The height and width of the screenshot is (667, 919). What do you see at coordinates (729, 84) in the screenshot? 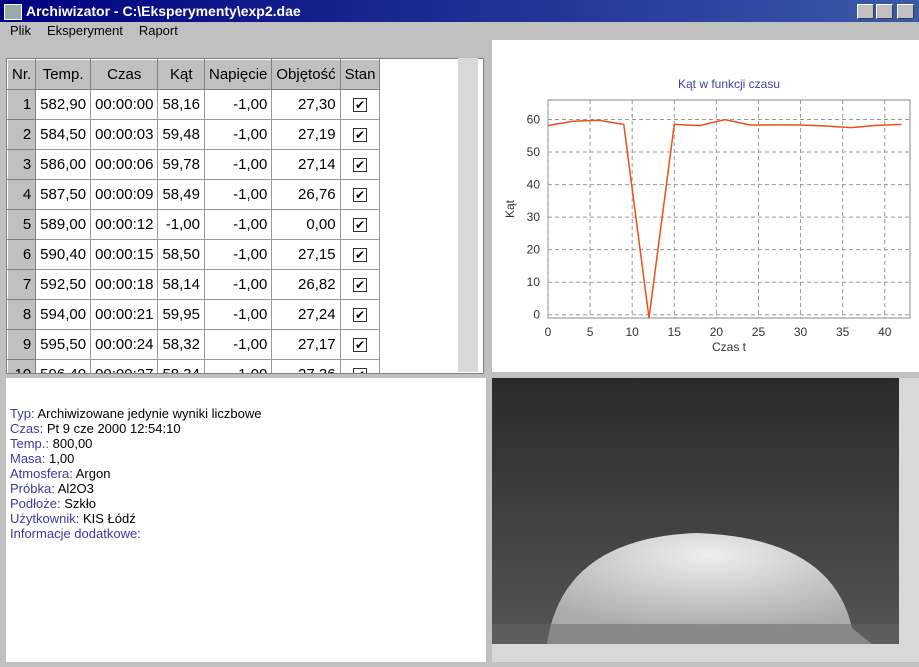
I see `chart-title: Kąt w funkcji czasu` at bounding box center [729, 84].